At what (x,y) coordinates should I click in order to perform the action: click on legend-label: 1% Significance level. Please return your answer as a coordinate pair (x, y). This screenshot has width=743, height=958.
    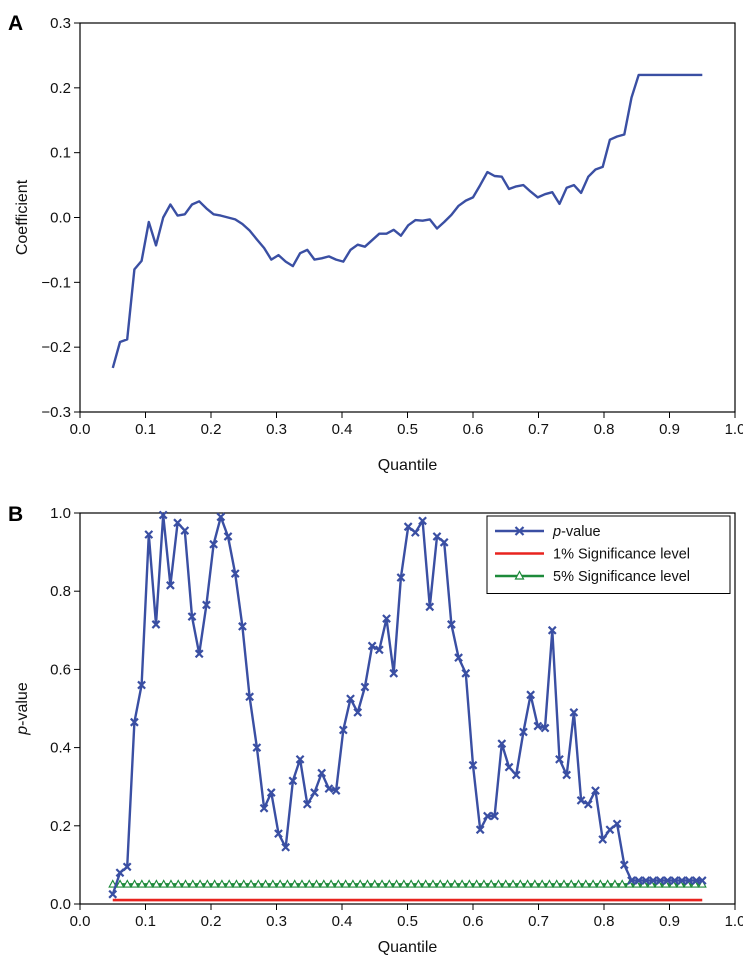
    Looking at the image, I should click on (621, 555).